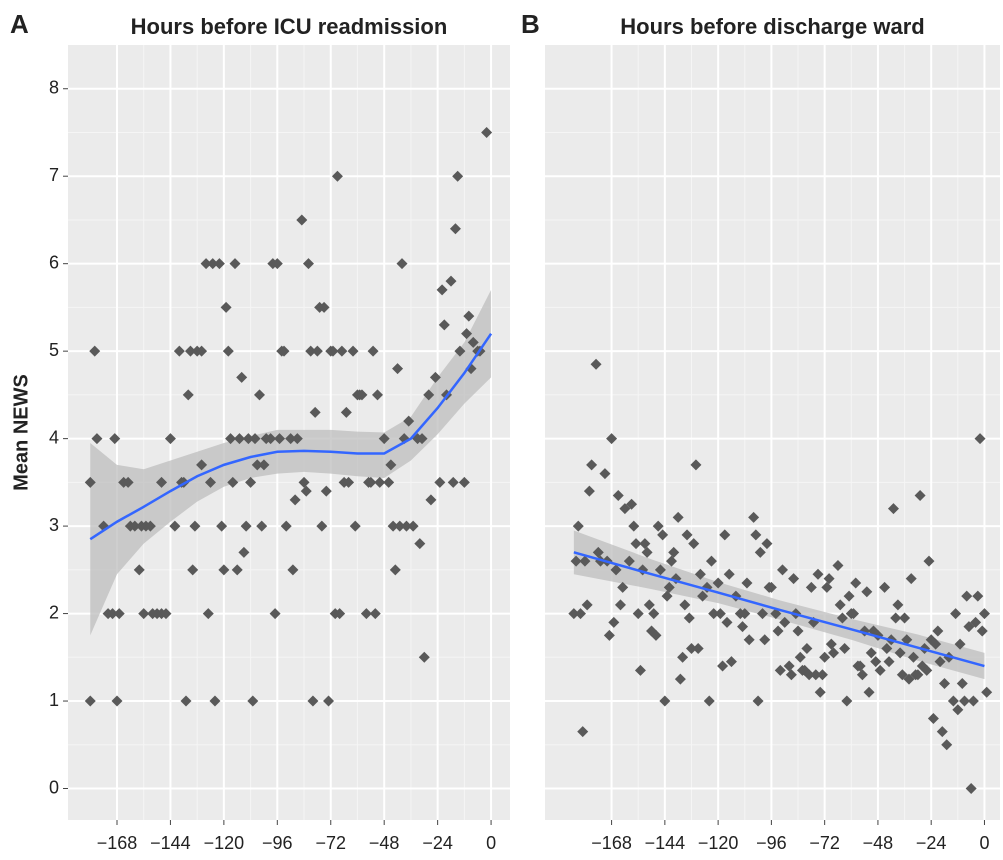 This screenshot has height=860, width=1003. What do you see at coordinates (54, 262) in the screenshot?
I see `y-tick-label: 6` at bounding box center [54, 262].